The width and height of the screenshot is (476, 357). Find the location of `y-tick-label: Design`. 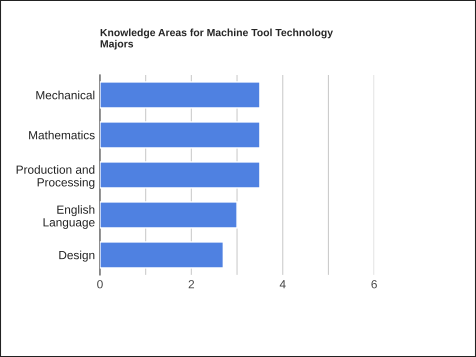

y-tick-label: Design is located at coordinates (76, 256).